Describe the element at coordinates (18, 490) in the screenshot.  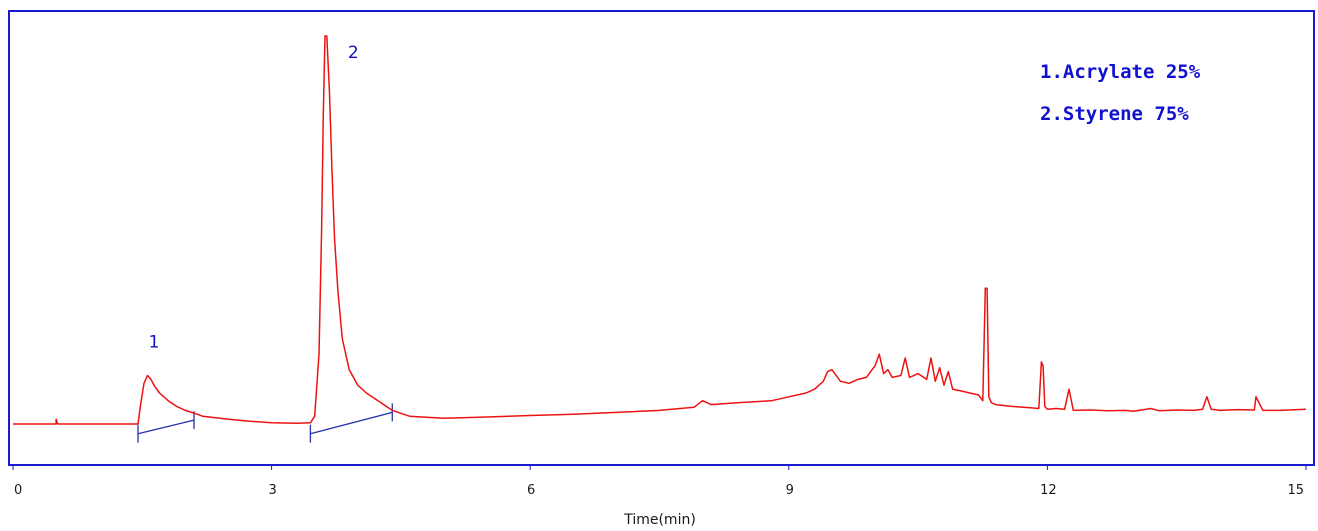
I see `x-tick-label: 0` at that location.